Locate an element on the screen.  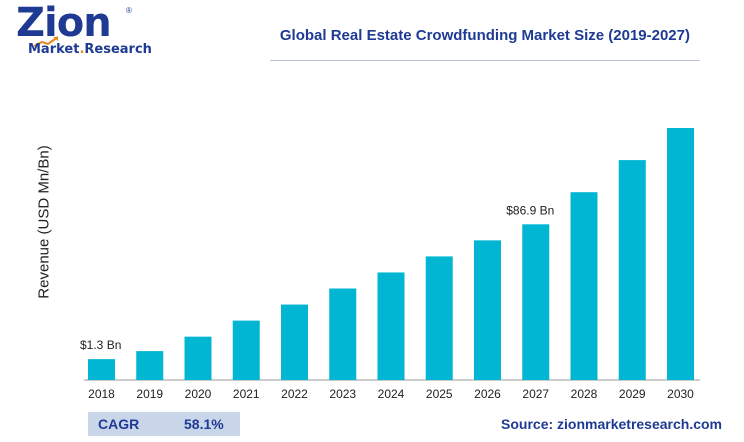
x-tick-2028: 2028 is located at coordinates (584, 394).